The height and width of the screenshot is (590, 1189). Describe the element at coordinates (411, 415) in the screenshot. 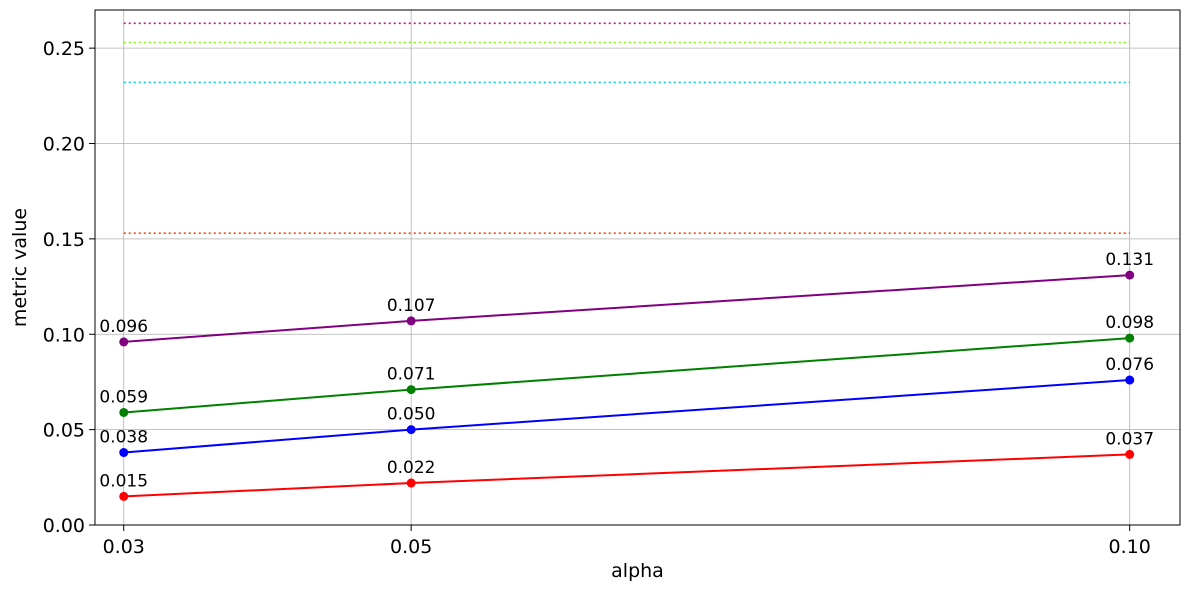

I see `data-label: 0.050` at that location.